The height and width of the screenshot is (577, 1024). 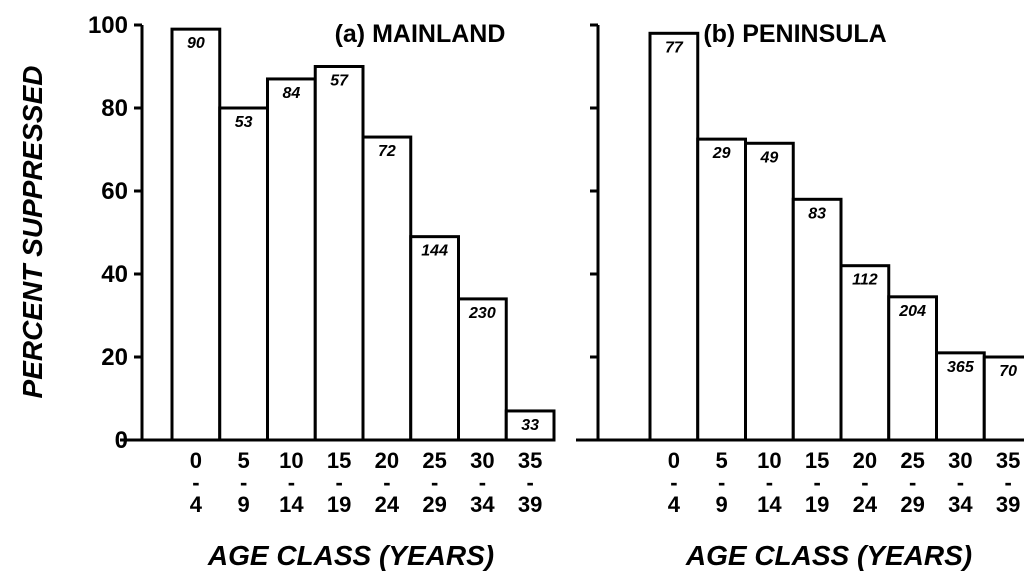 I want to click on y-tick-label: 80, so click(x=114, y=108).